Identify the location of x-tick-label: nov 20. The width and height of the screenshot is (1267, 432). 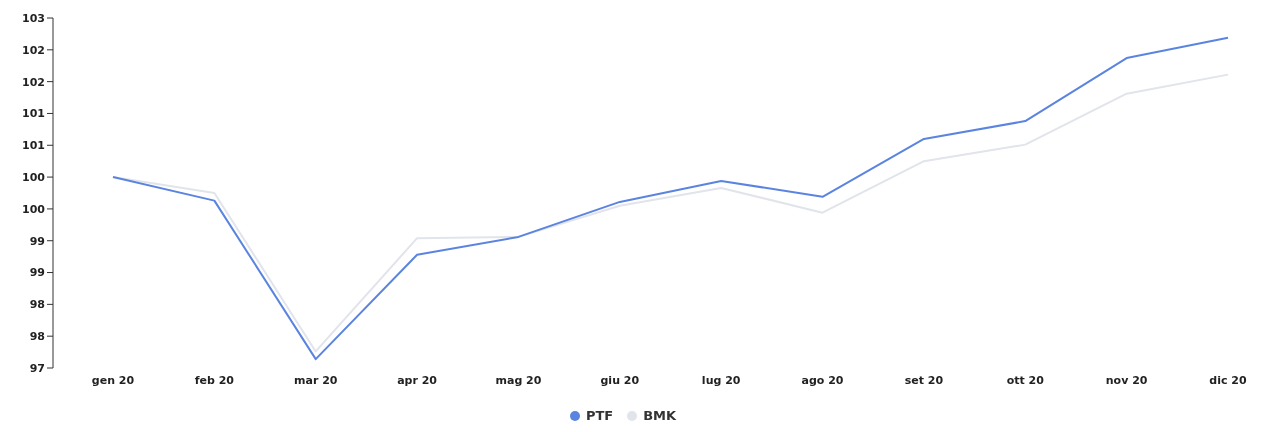
(1126, 380).